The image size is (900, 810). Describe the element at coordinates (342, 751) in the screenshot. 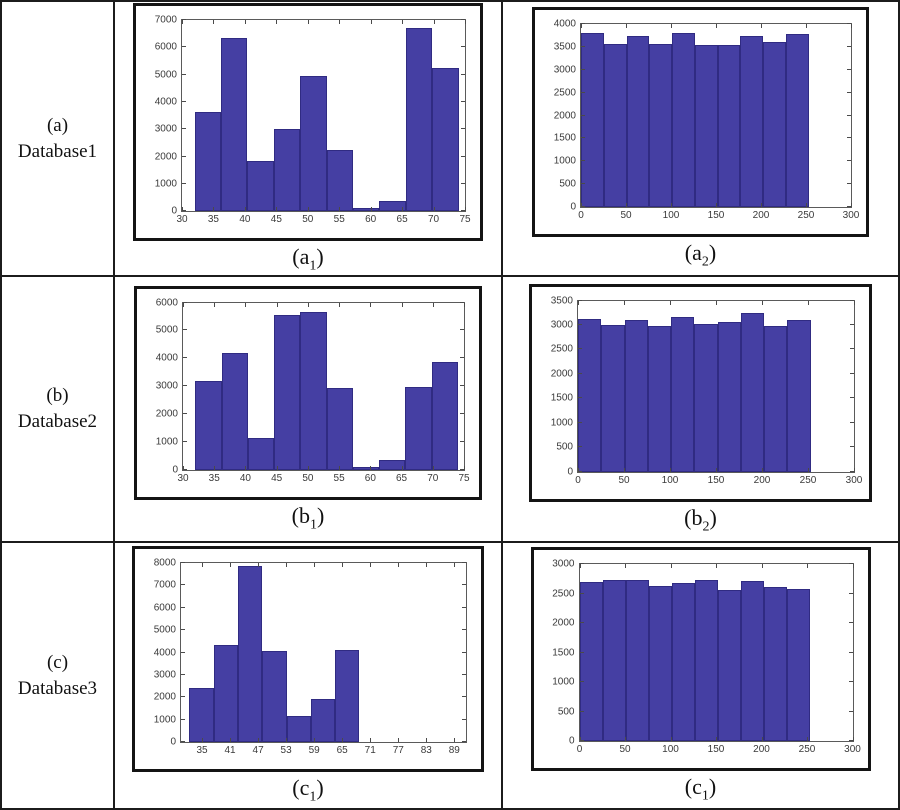

I see `x-axis-tick-label: 65` at that location.